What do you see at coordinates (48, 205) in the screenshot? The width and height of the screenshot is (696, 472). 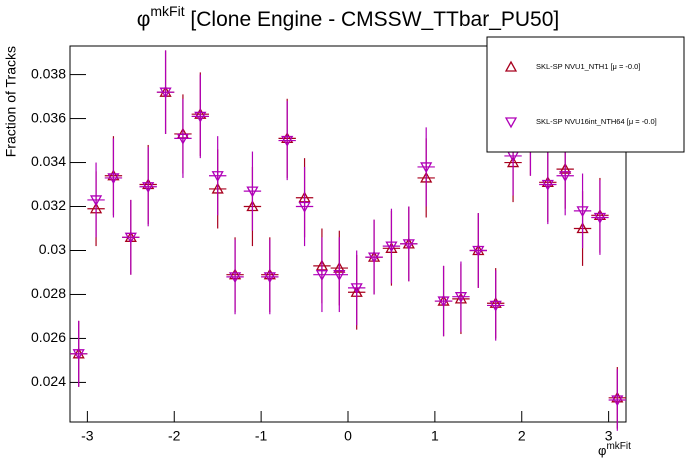 I see `y-tick-label: 0.032` at bounding box center [48, 205].